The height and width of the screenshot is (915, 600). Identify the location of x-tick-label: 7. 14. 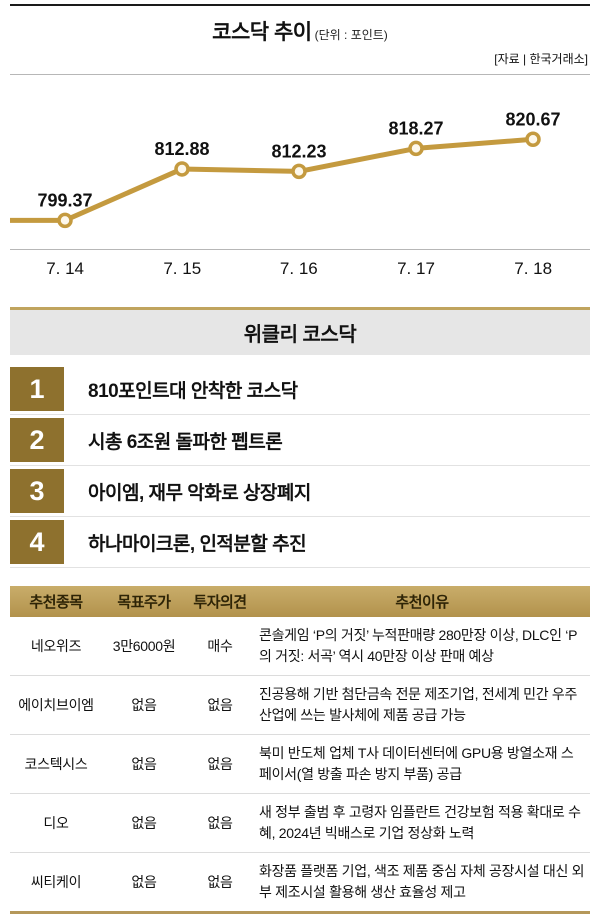
(65, 268).